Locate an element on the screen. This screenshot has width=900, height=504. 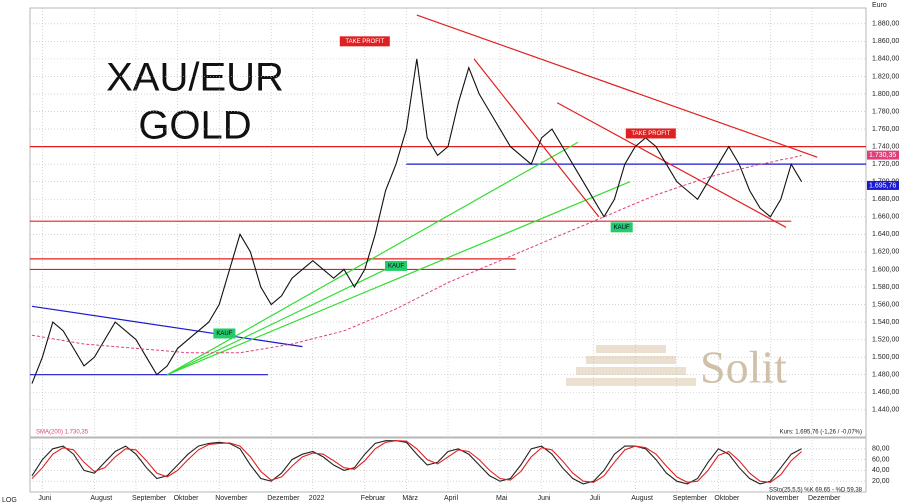
x-tick-label: Juli is located at coordinates (595, 498).